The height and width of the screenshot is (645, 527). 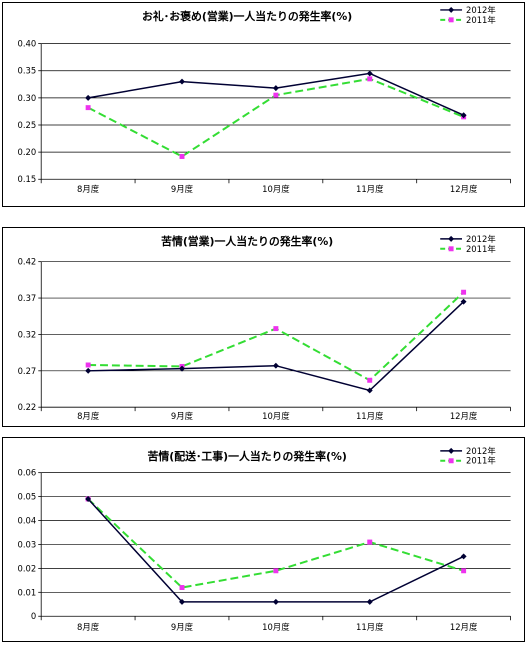 I want to click on y-tick-label: 0.15, so click(x=27, y=179).